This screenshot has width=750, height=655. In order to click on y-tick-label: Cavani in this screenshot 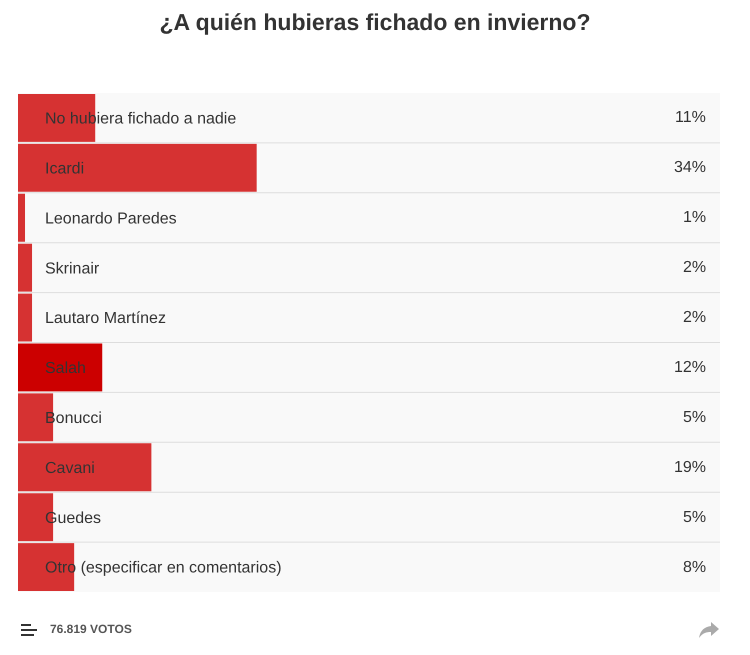, I will do `click(70, 468)`.